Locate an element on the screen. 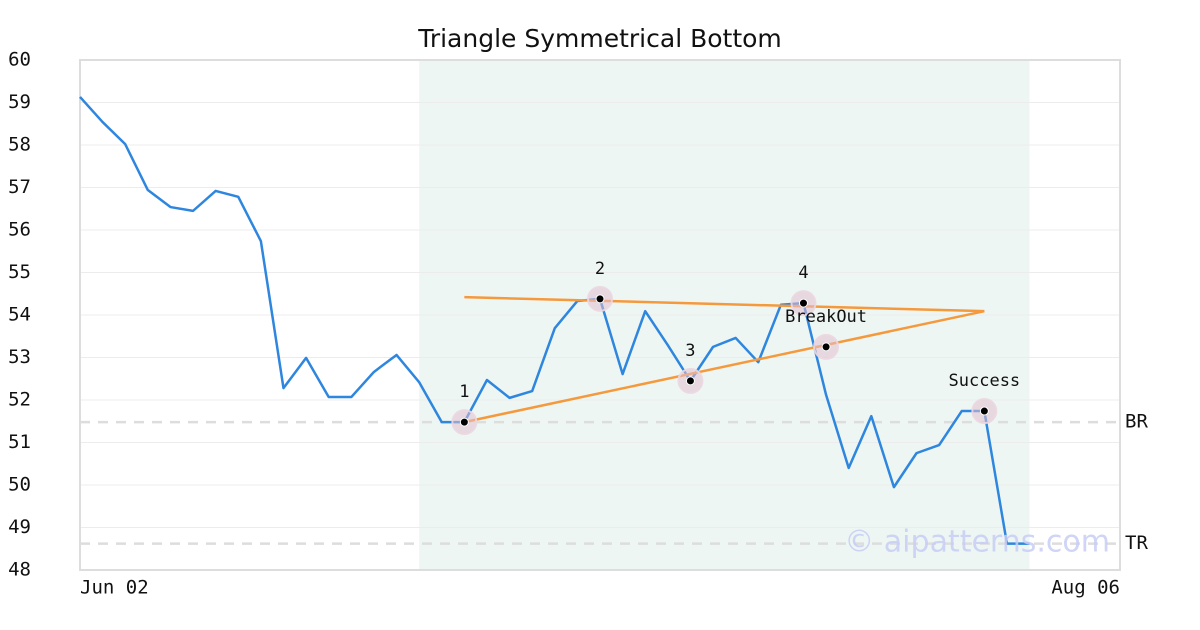  reference-label: TR is located at coordinates (1136, 543).